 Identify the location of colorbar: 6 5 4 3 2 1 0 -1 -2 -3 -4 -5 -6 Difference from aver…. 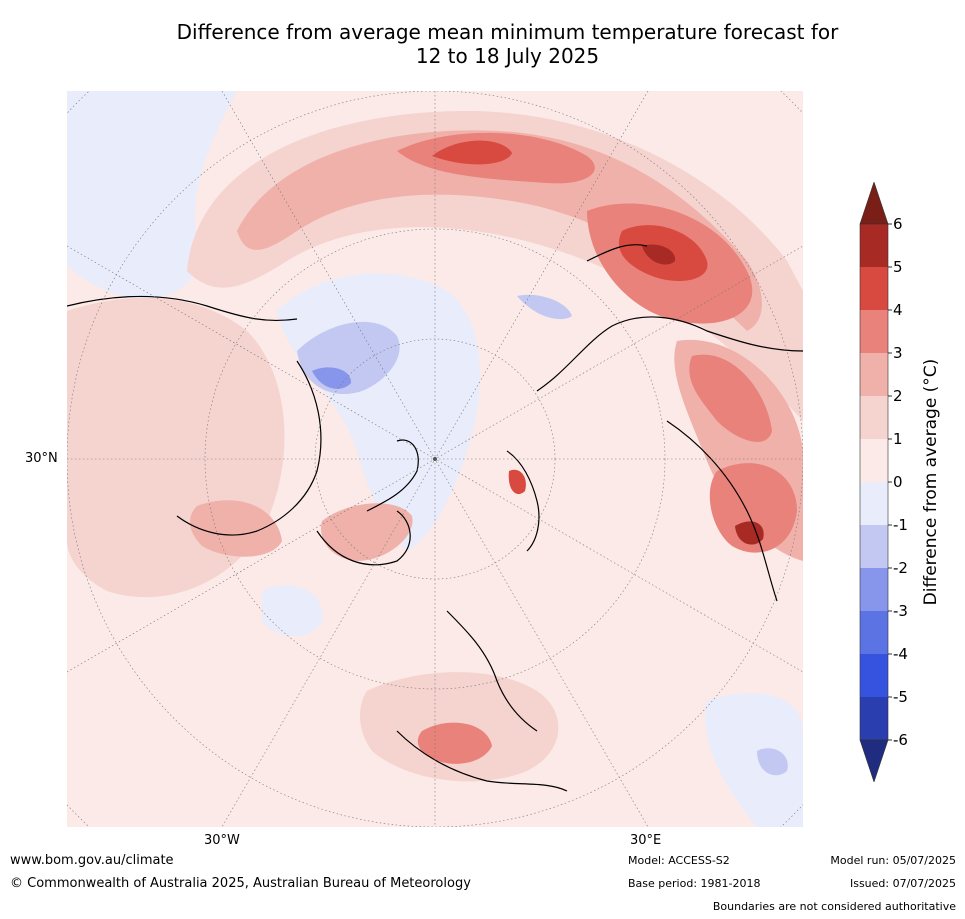
(900, 482).